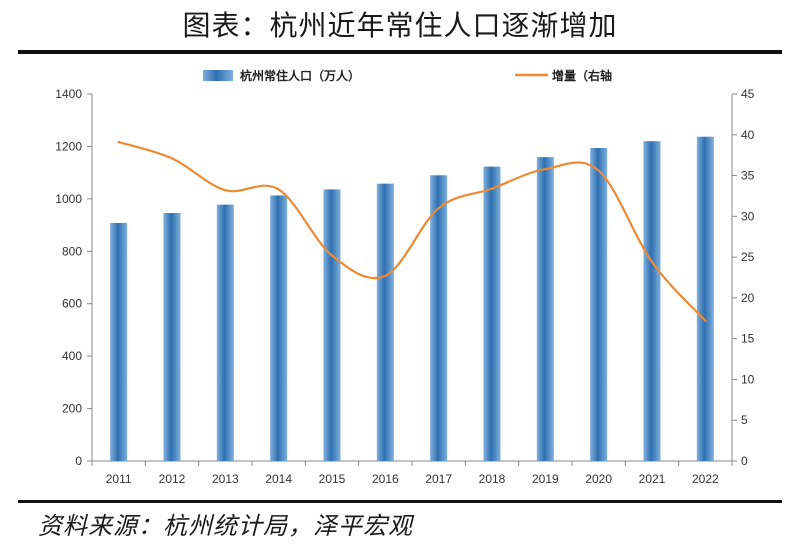 This screenshot has height=554, width=800. I want to click on increment-point-2015, so click(332, 255).